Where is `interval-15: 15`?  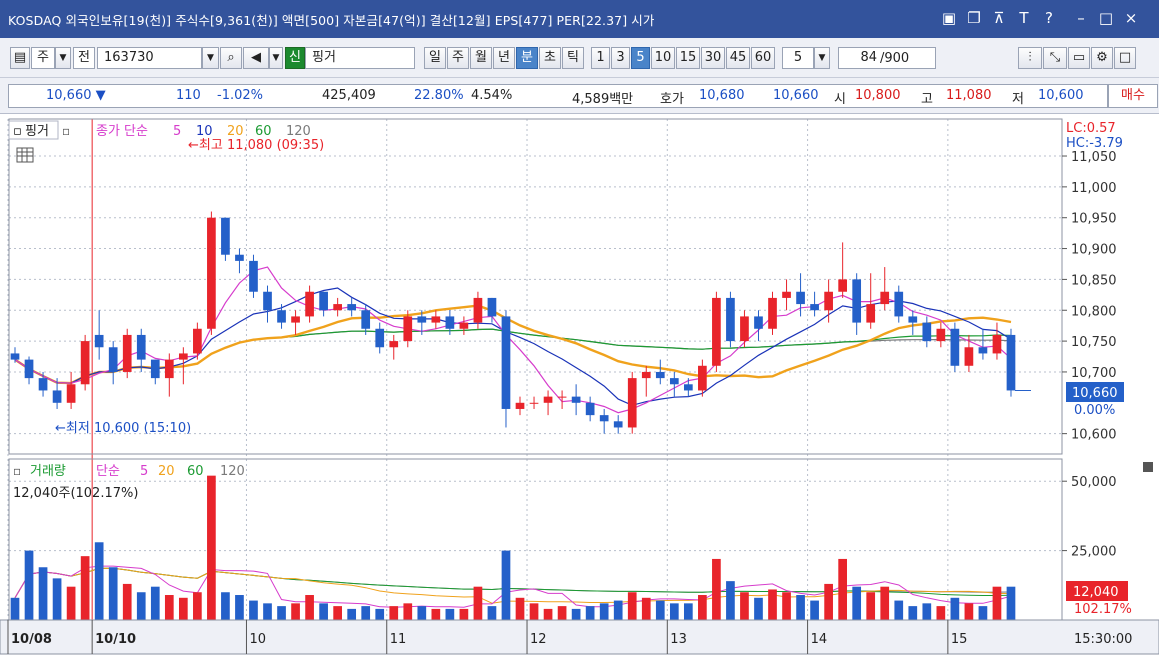 interval-15: 15 is located at coordinates (688, 58).